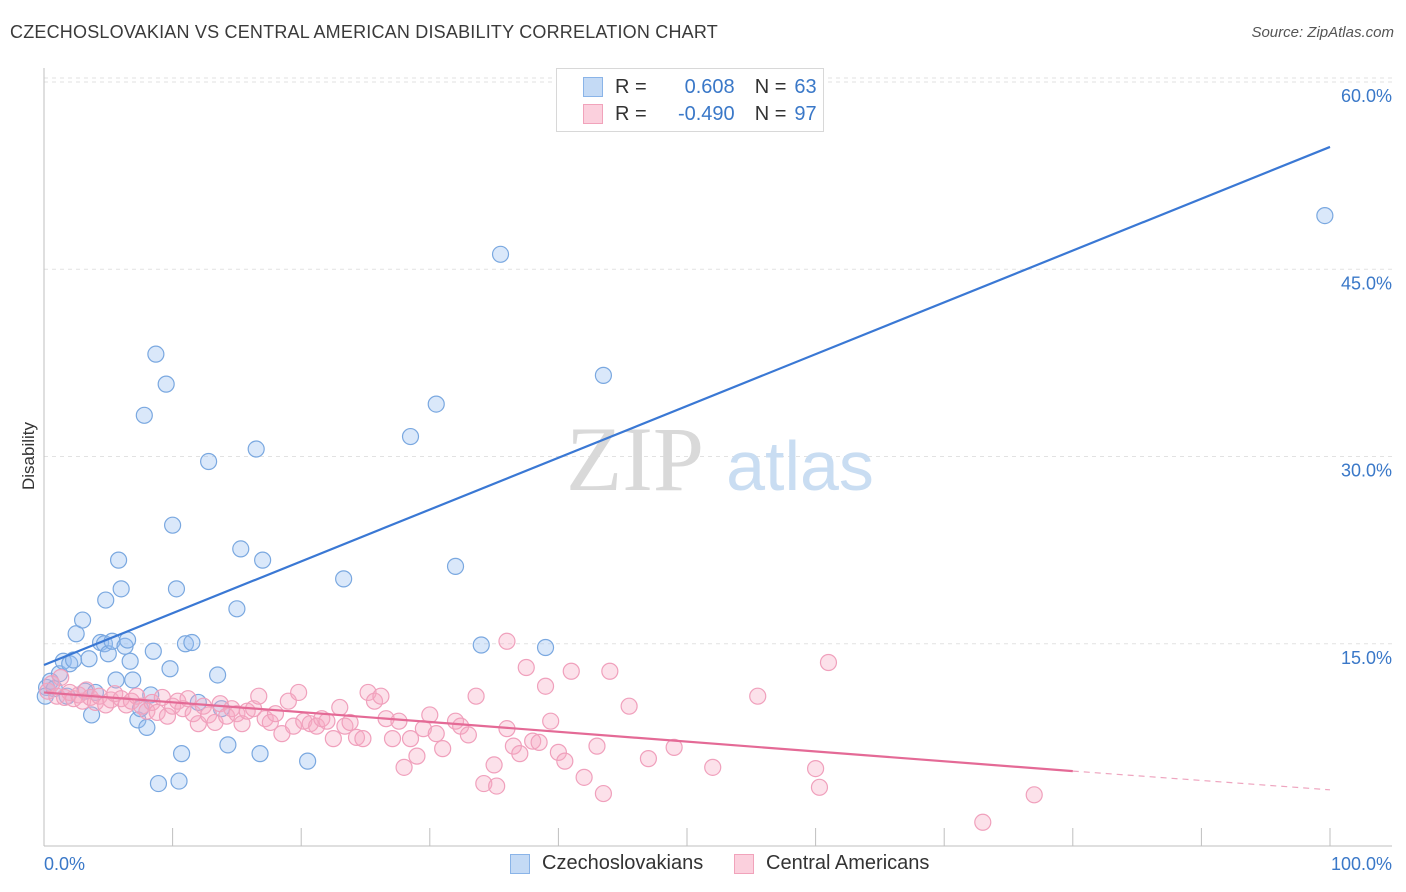  I want to click on n-value: 63, so click(805, 86).